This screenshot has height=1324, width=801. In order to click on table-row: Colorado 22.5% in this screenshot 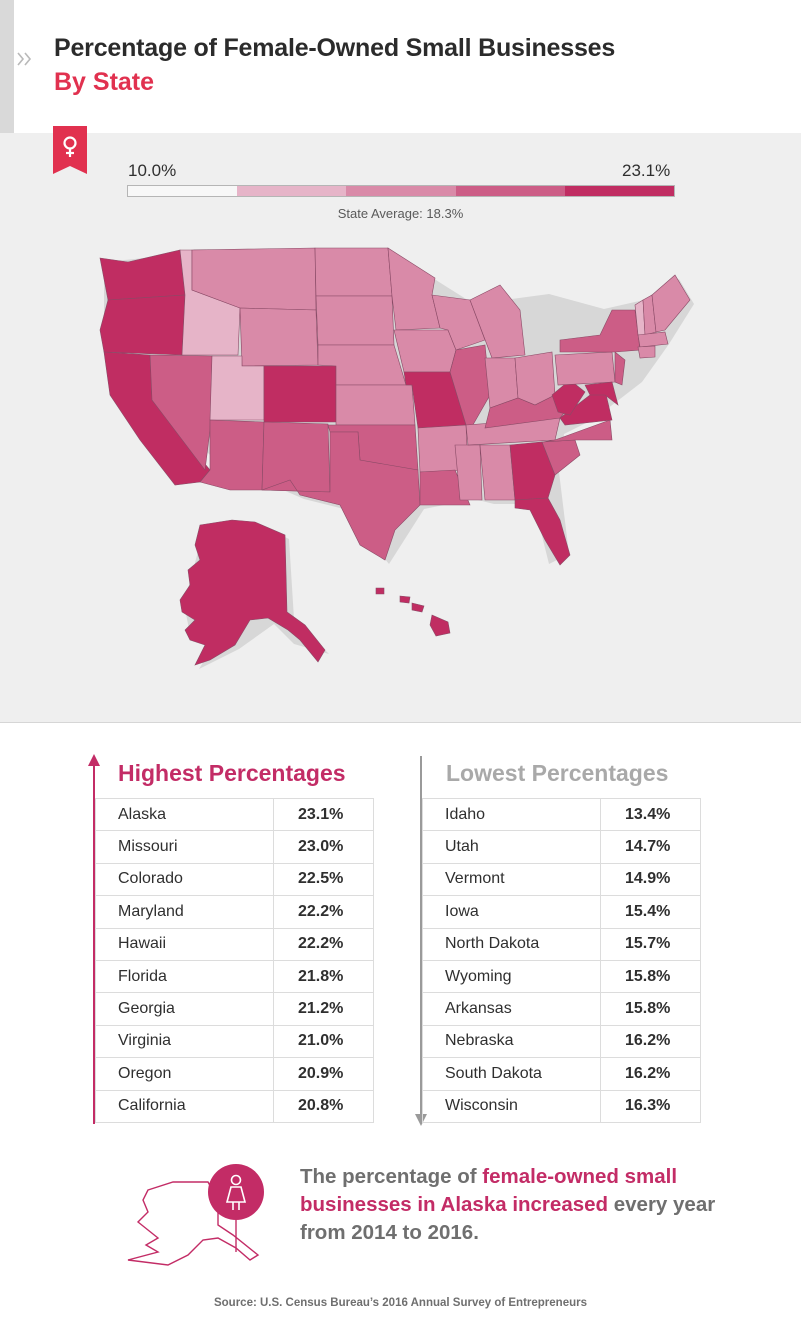, I will do `click(234, 879)`.